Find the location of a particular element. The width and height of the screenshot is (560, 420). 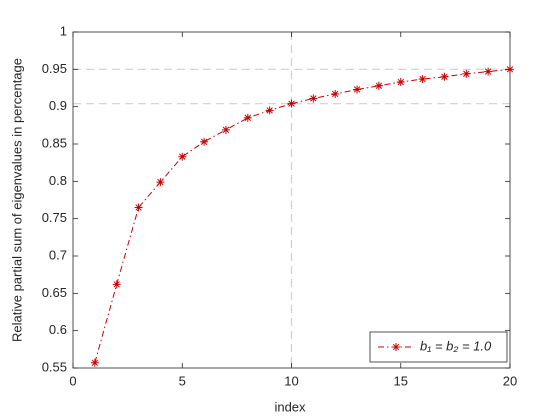

y-tick-label: 1 is located at coordinates (63, 30).